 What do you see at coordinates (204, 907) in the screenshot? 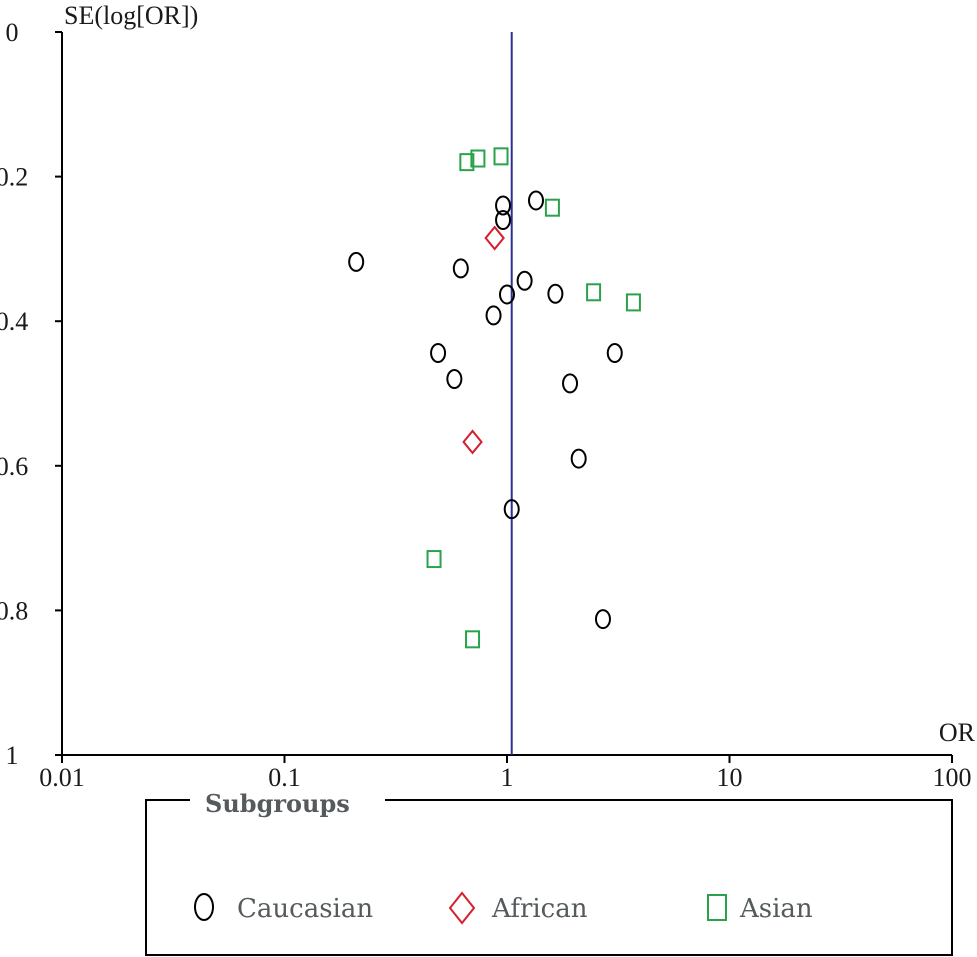
I see `legend-caucasian-icon` at bounding box center [204, 907].